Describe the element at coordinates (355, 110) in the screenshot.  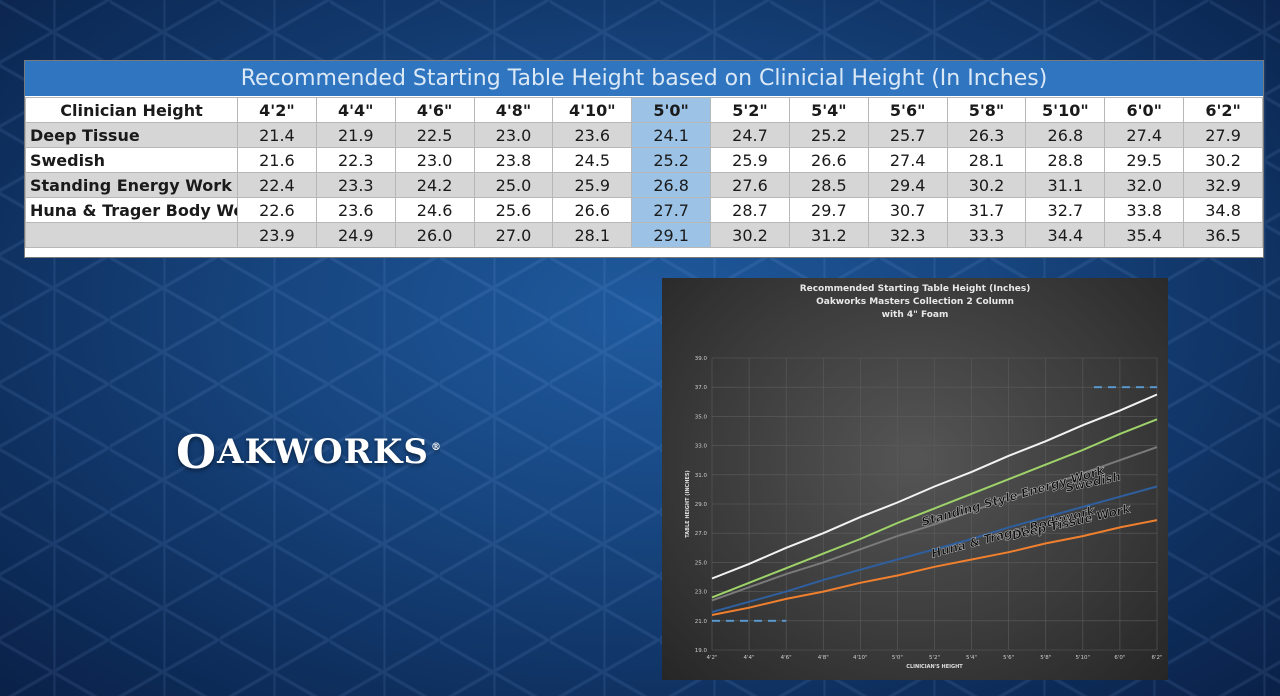
I see `height-header: 4'4"` at that location.